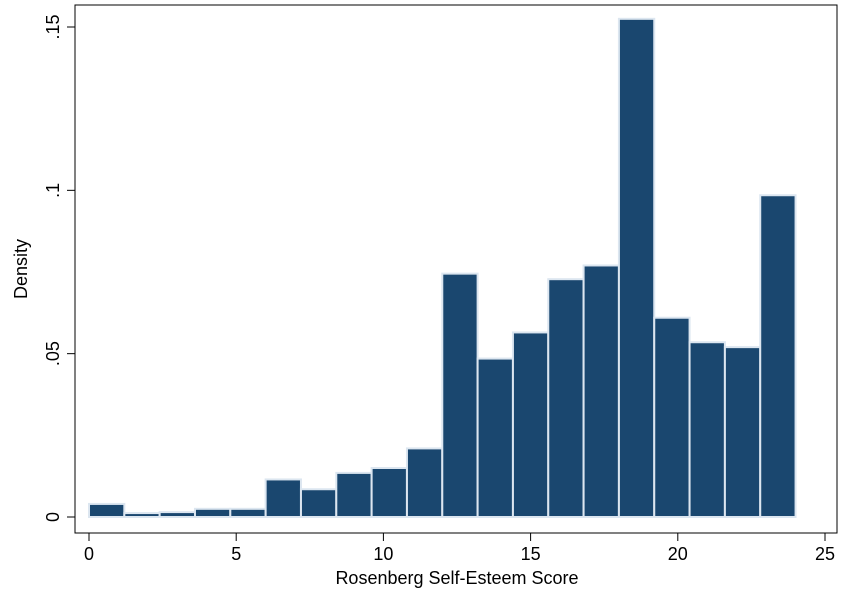 This screenshot has width=842, height=594. Describe the element at coordinates (459, 548) in the screenshot. I see `x-axis-ticks: 0 5 10 15 20 25` at that location.